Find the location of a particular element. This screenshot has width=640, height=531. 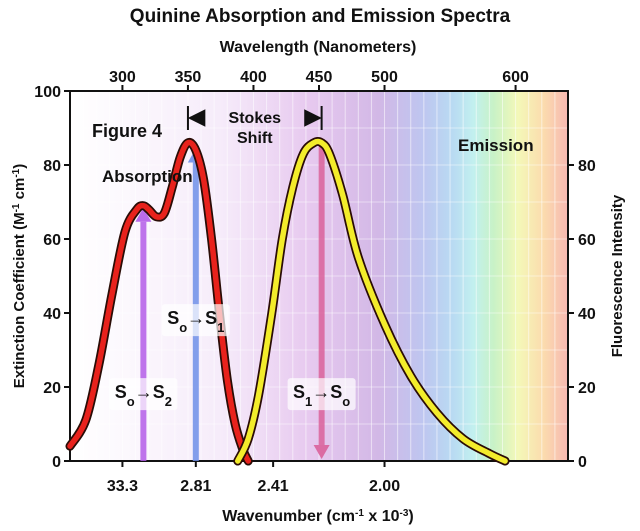

transition-label: So→S2 is located at coordinates (143, 395).